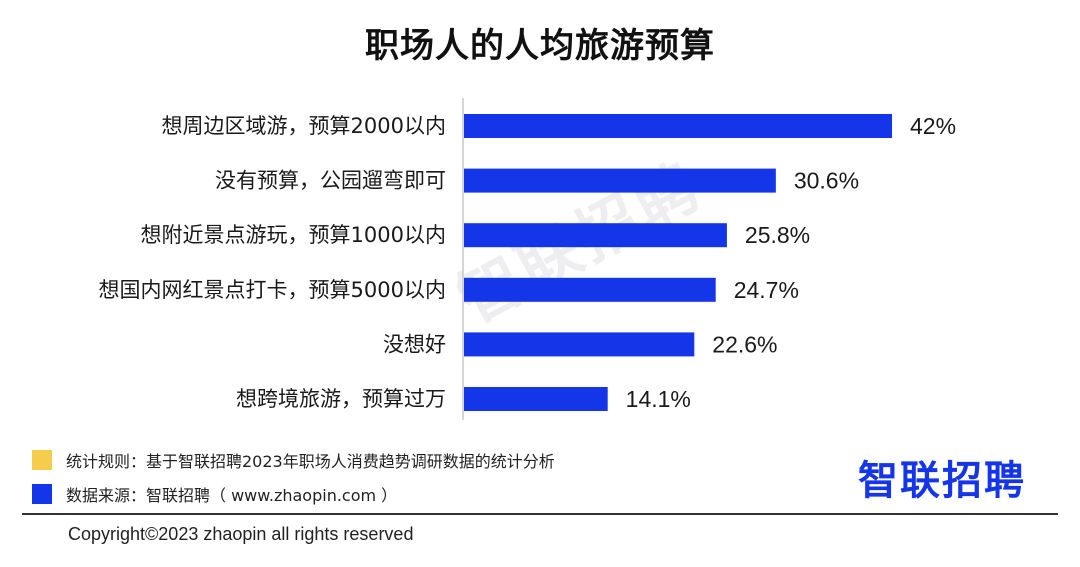 The height and width of the screenshot is (567, 1080). What do you see at coordinates (933, 126) in the screenshot?
I see `value-label: 42%` at bounding box center [933, 126].